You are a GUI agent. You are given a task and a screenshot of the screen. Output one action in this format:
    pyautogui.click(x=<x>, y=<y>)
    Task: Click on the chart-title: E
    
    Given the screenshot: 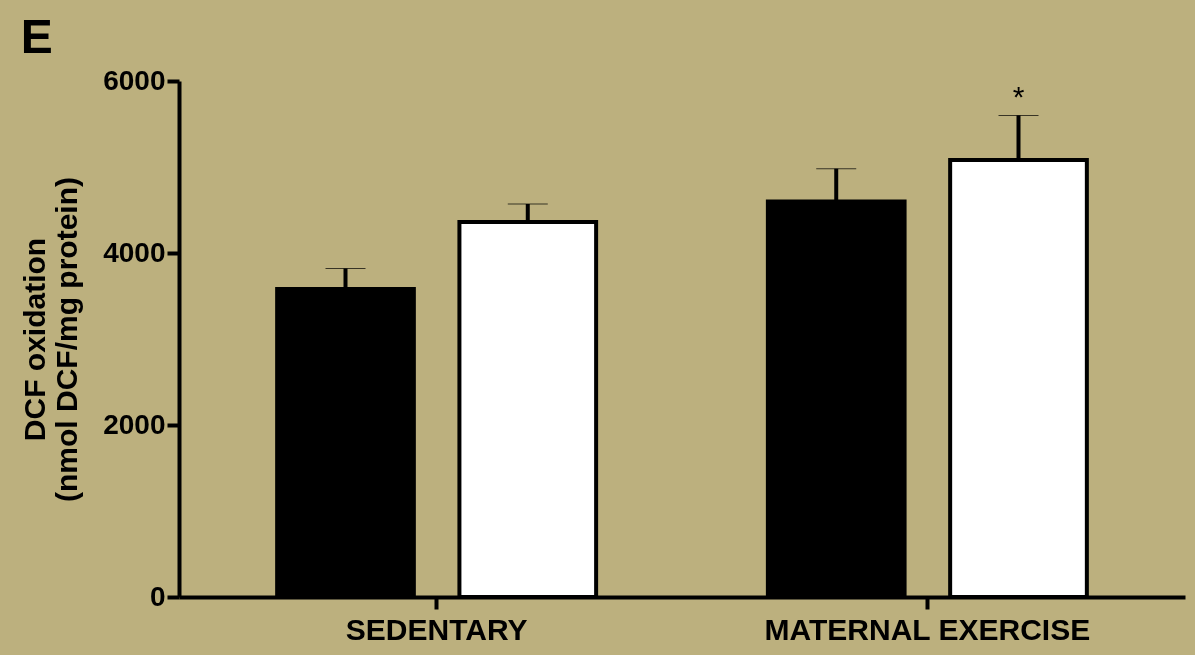 What is the action you would take?
    pyautogui.click(x=36, y=36)
    